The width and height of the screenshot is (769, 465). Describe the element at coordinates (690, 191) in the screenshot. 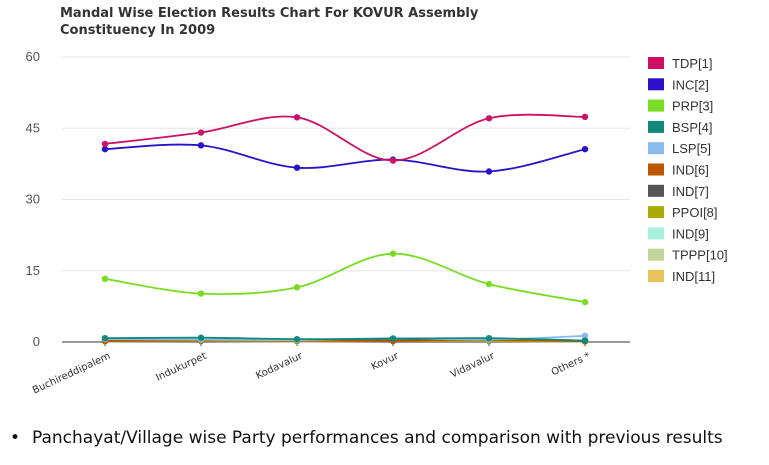

I see `legend-label: IND[7]` at that location.